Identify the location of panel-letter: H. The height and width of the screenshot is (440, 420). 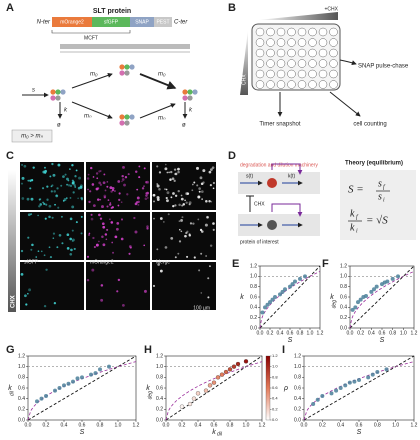
(148, 350).